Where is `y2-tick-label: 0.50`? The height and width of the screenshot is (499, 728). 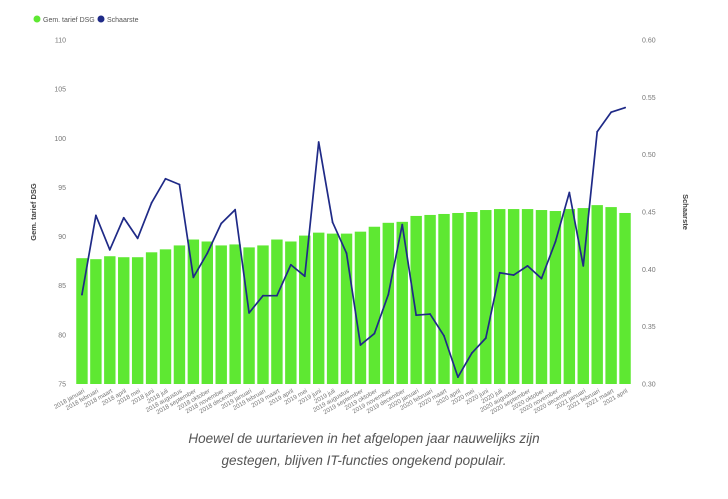 y2-tick-label: 0.50 is located at coordinates (649, 155).